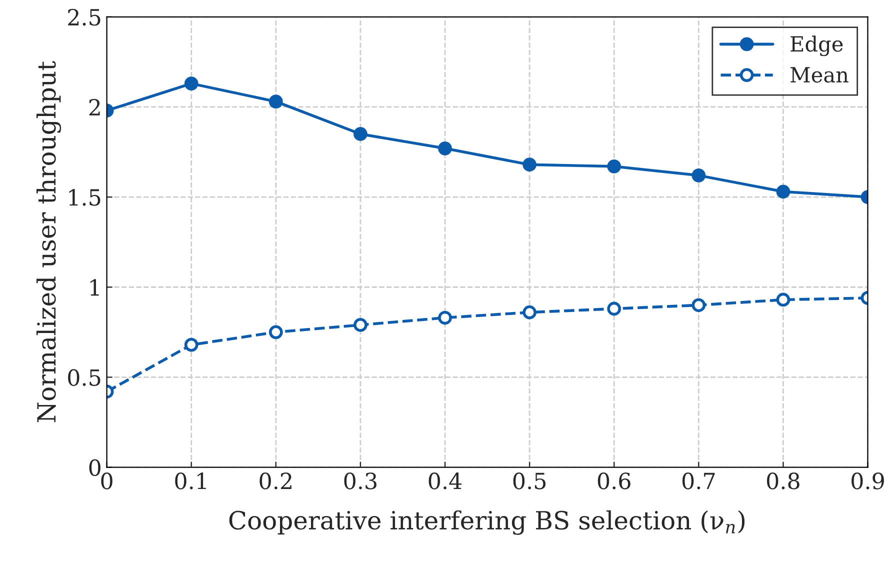 The height and width of the screenshot is (563, 890). What do you see at coordinates (49, 241) in the screenshot?
I see `y-axis-title: Normalized user throughput` at bounding box center [49, 241].